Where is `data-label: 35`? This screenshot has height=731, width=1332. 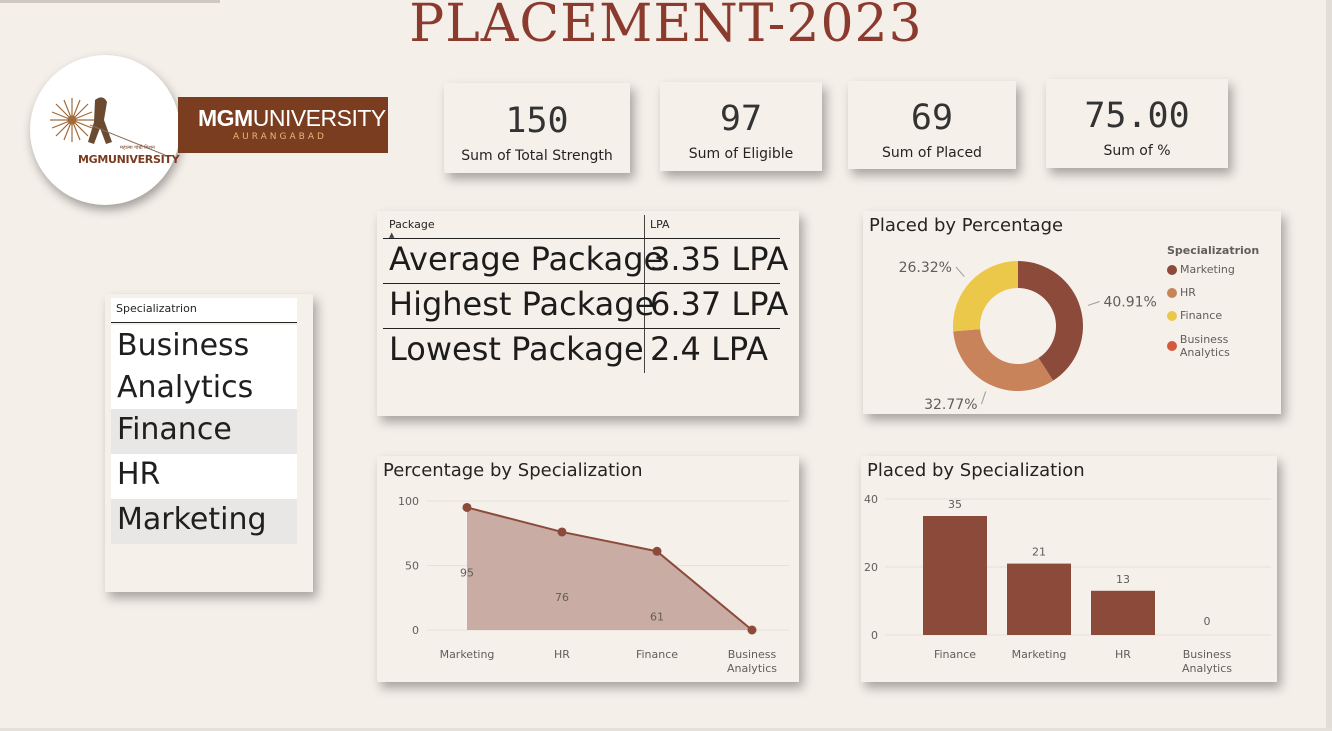 data-label: 35 is located at coordinates (955, 504).